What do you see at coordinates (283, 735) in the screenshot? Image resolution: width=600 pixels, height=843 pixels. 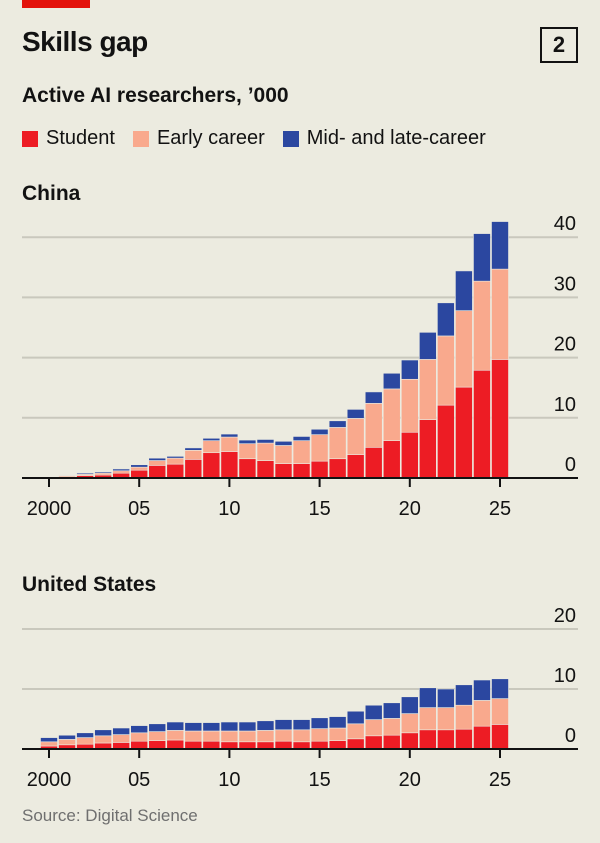 I see `bar-early-career-2013` at bounding box center [283, 735].